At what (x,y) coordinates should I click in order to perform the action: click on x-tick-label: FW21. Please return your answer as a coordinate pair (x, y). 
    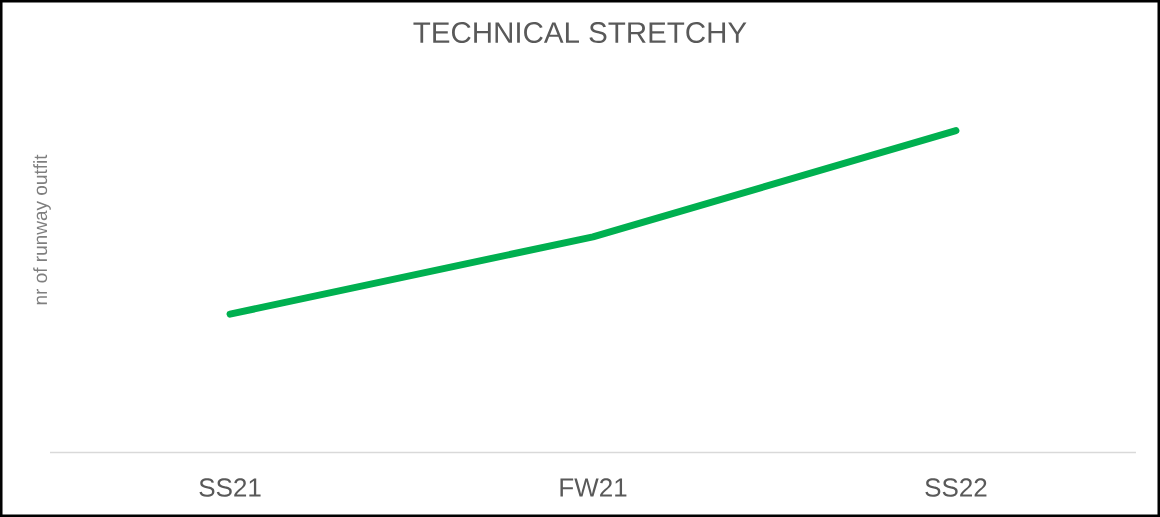
    Looking at the image, I should click on (593, 487).